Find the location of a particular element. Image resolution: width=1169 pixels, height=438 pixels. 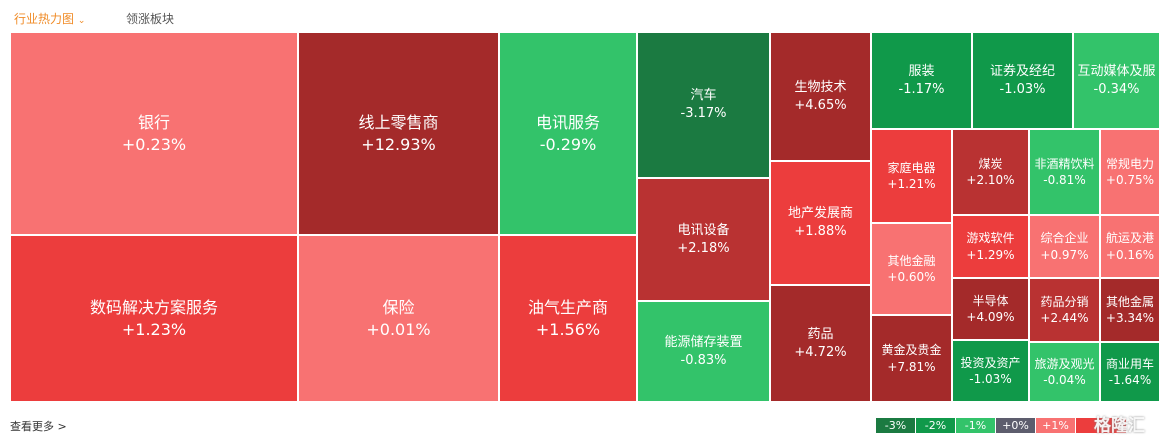

tile-change: -0.81% is located at coordinates (1064, 180).